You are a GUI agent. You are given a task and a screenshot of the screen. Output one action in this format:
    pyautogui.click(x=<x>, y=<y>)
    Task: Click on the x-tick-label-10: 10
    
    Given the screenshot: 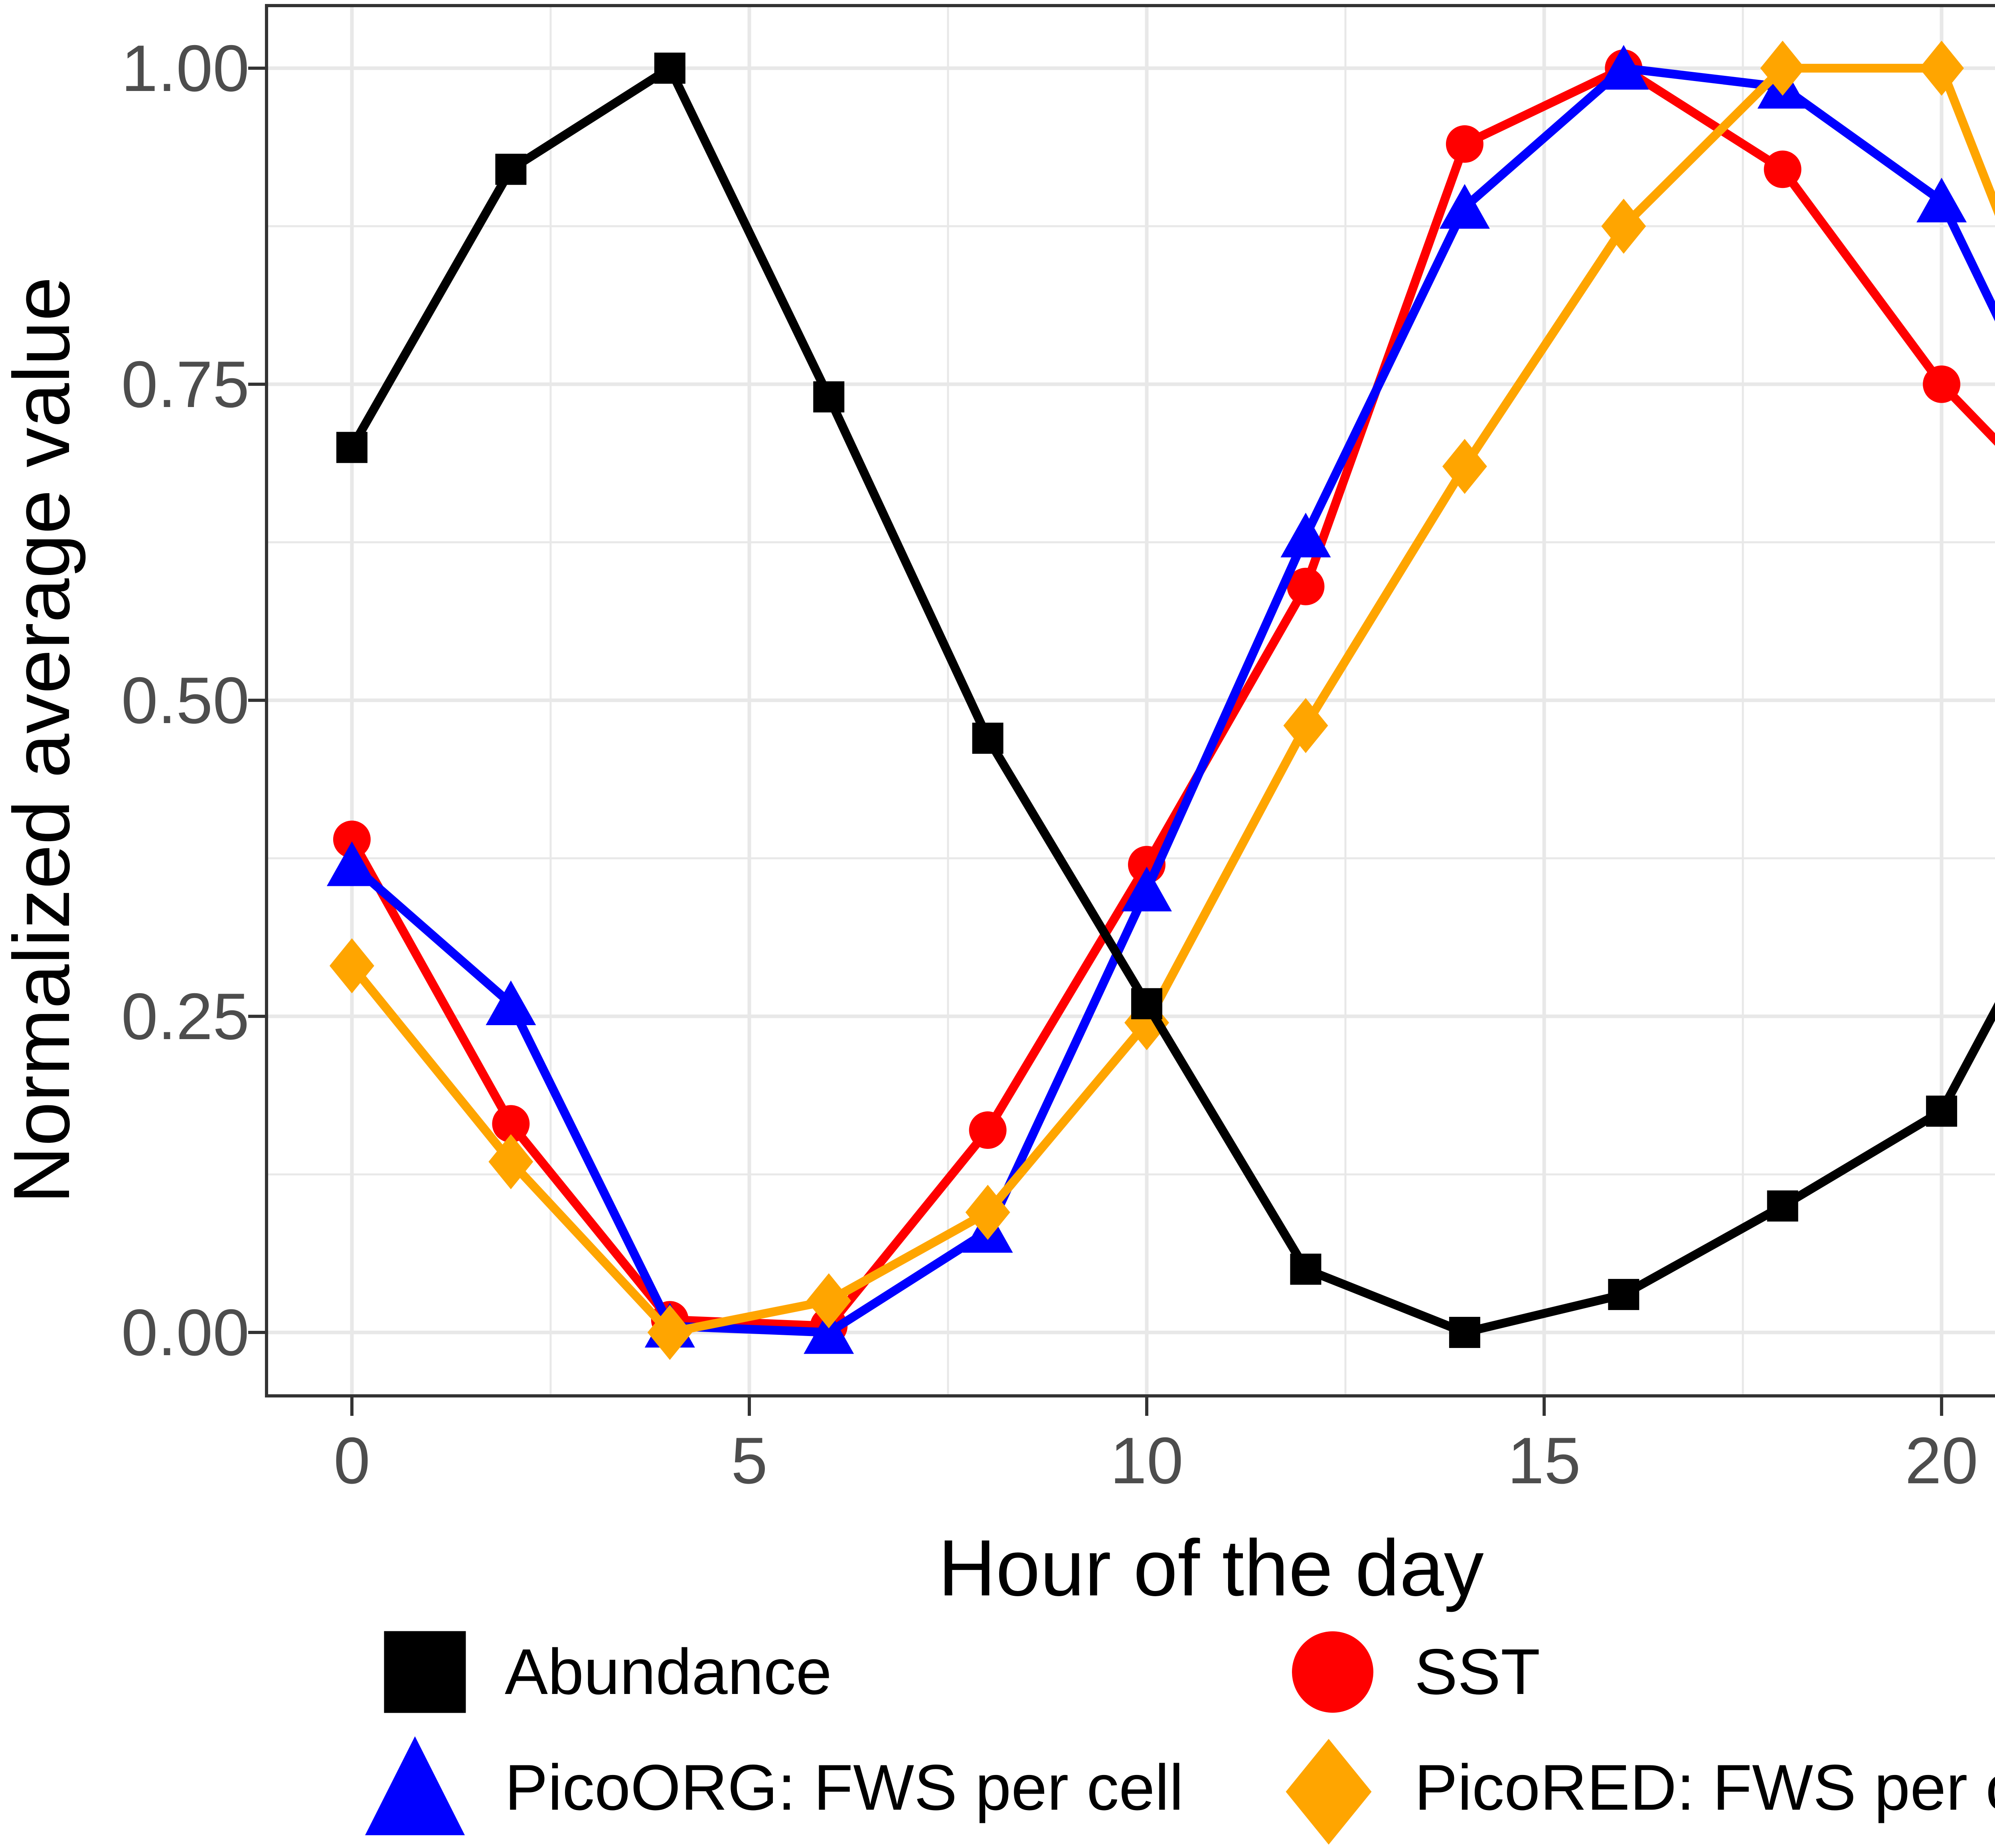 What is the action you would take?
    pyautogui.click(x=1146, y=1460)
    